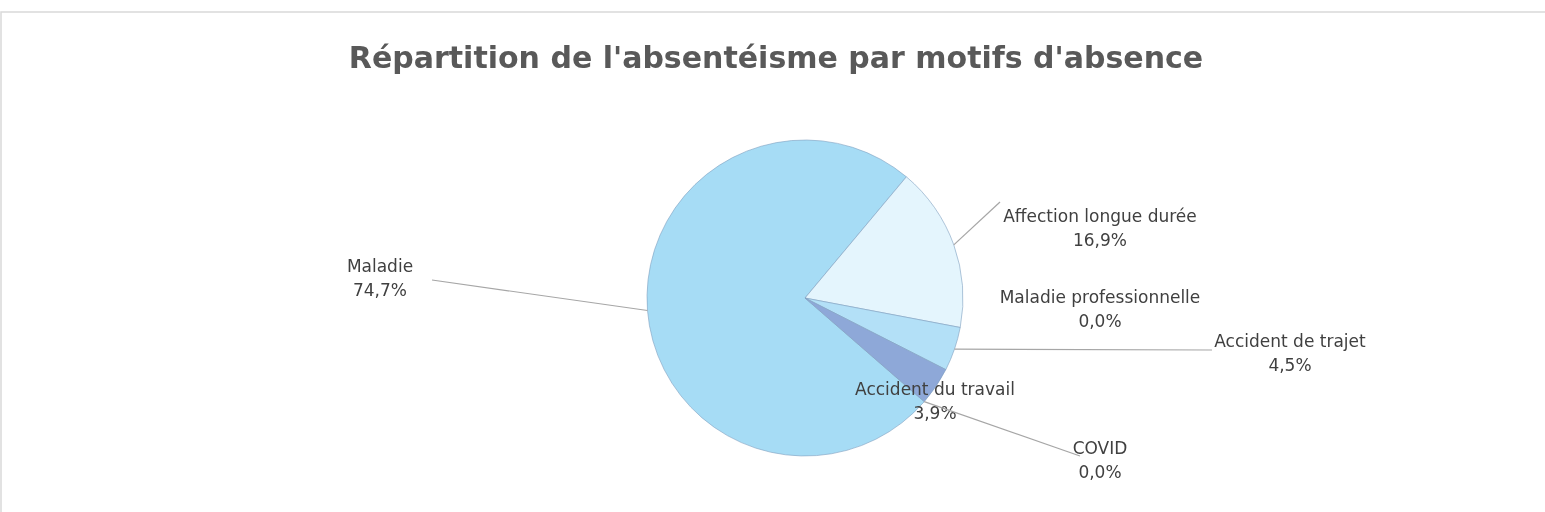  Describe the element at coordinates (1290, 365) in the screenshot. I see `data-label: 4,5%` at that location.